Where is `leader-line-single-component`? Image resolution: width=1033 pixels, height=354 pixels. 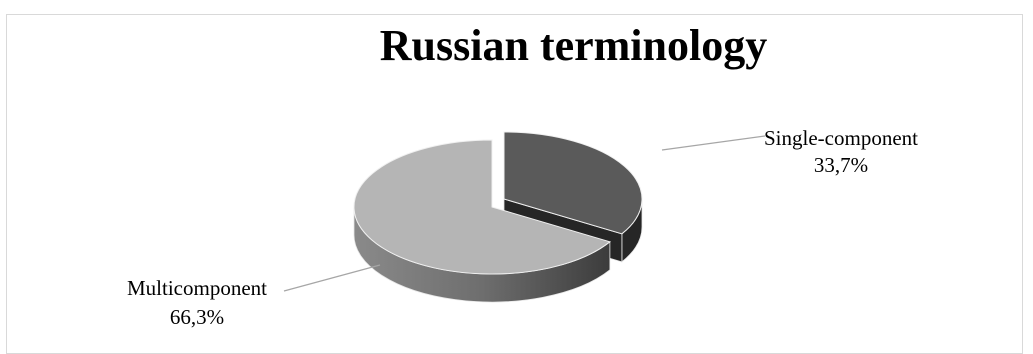
leader-line-single-component is located at coordinates (713, 143).